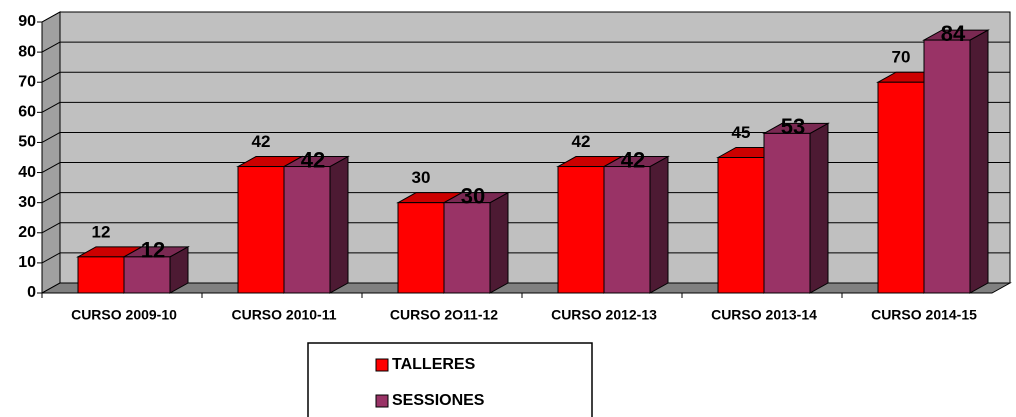  Describe the element at coordinates (27, 172) in the screenshot. I see `y-tick-label: 40` at that location.